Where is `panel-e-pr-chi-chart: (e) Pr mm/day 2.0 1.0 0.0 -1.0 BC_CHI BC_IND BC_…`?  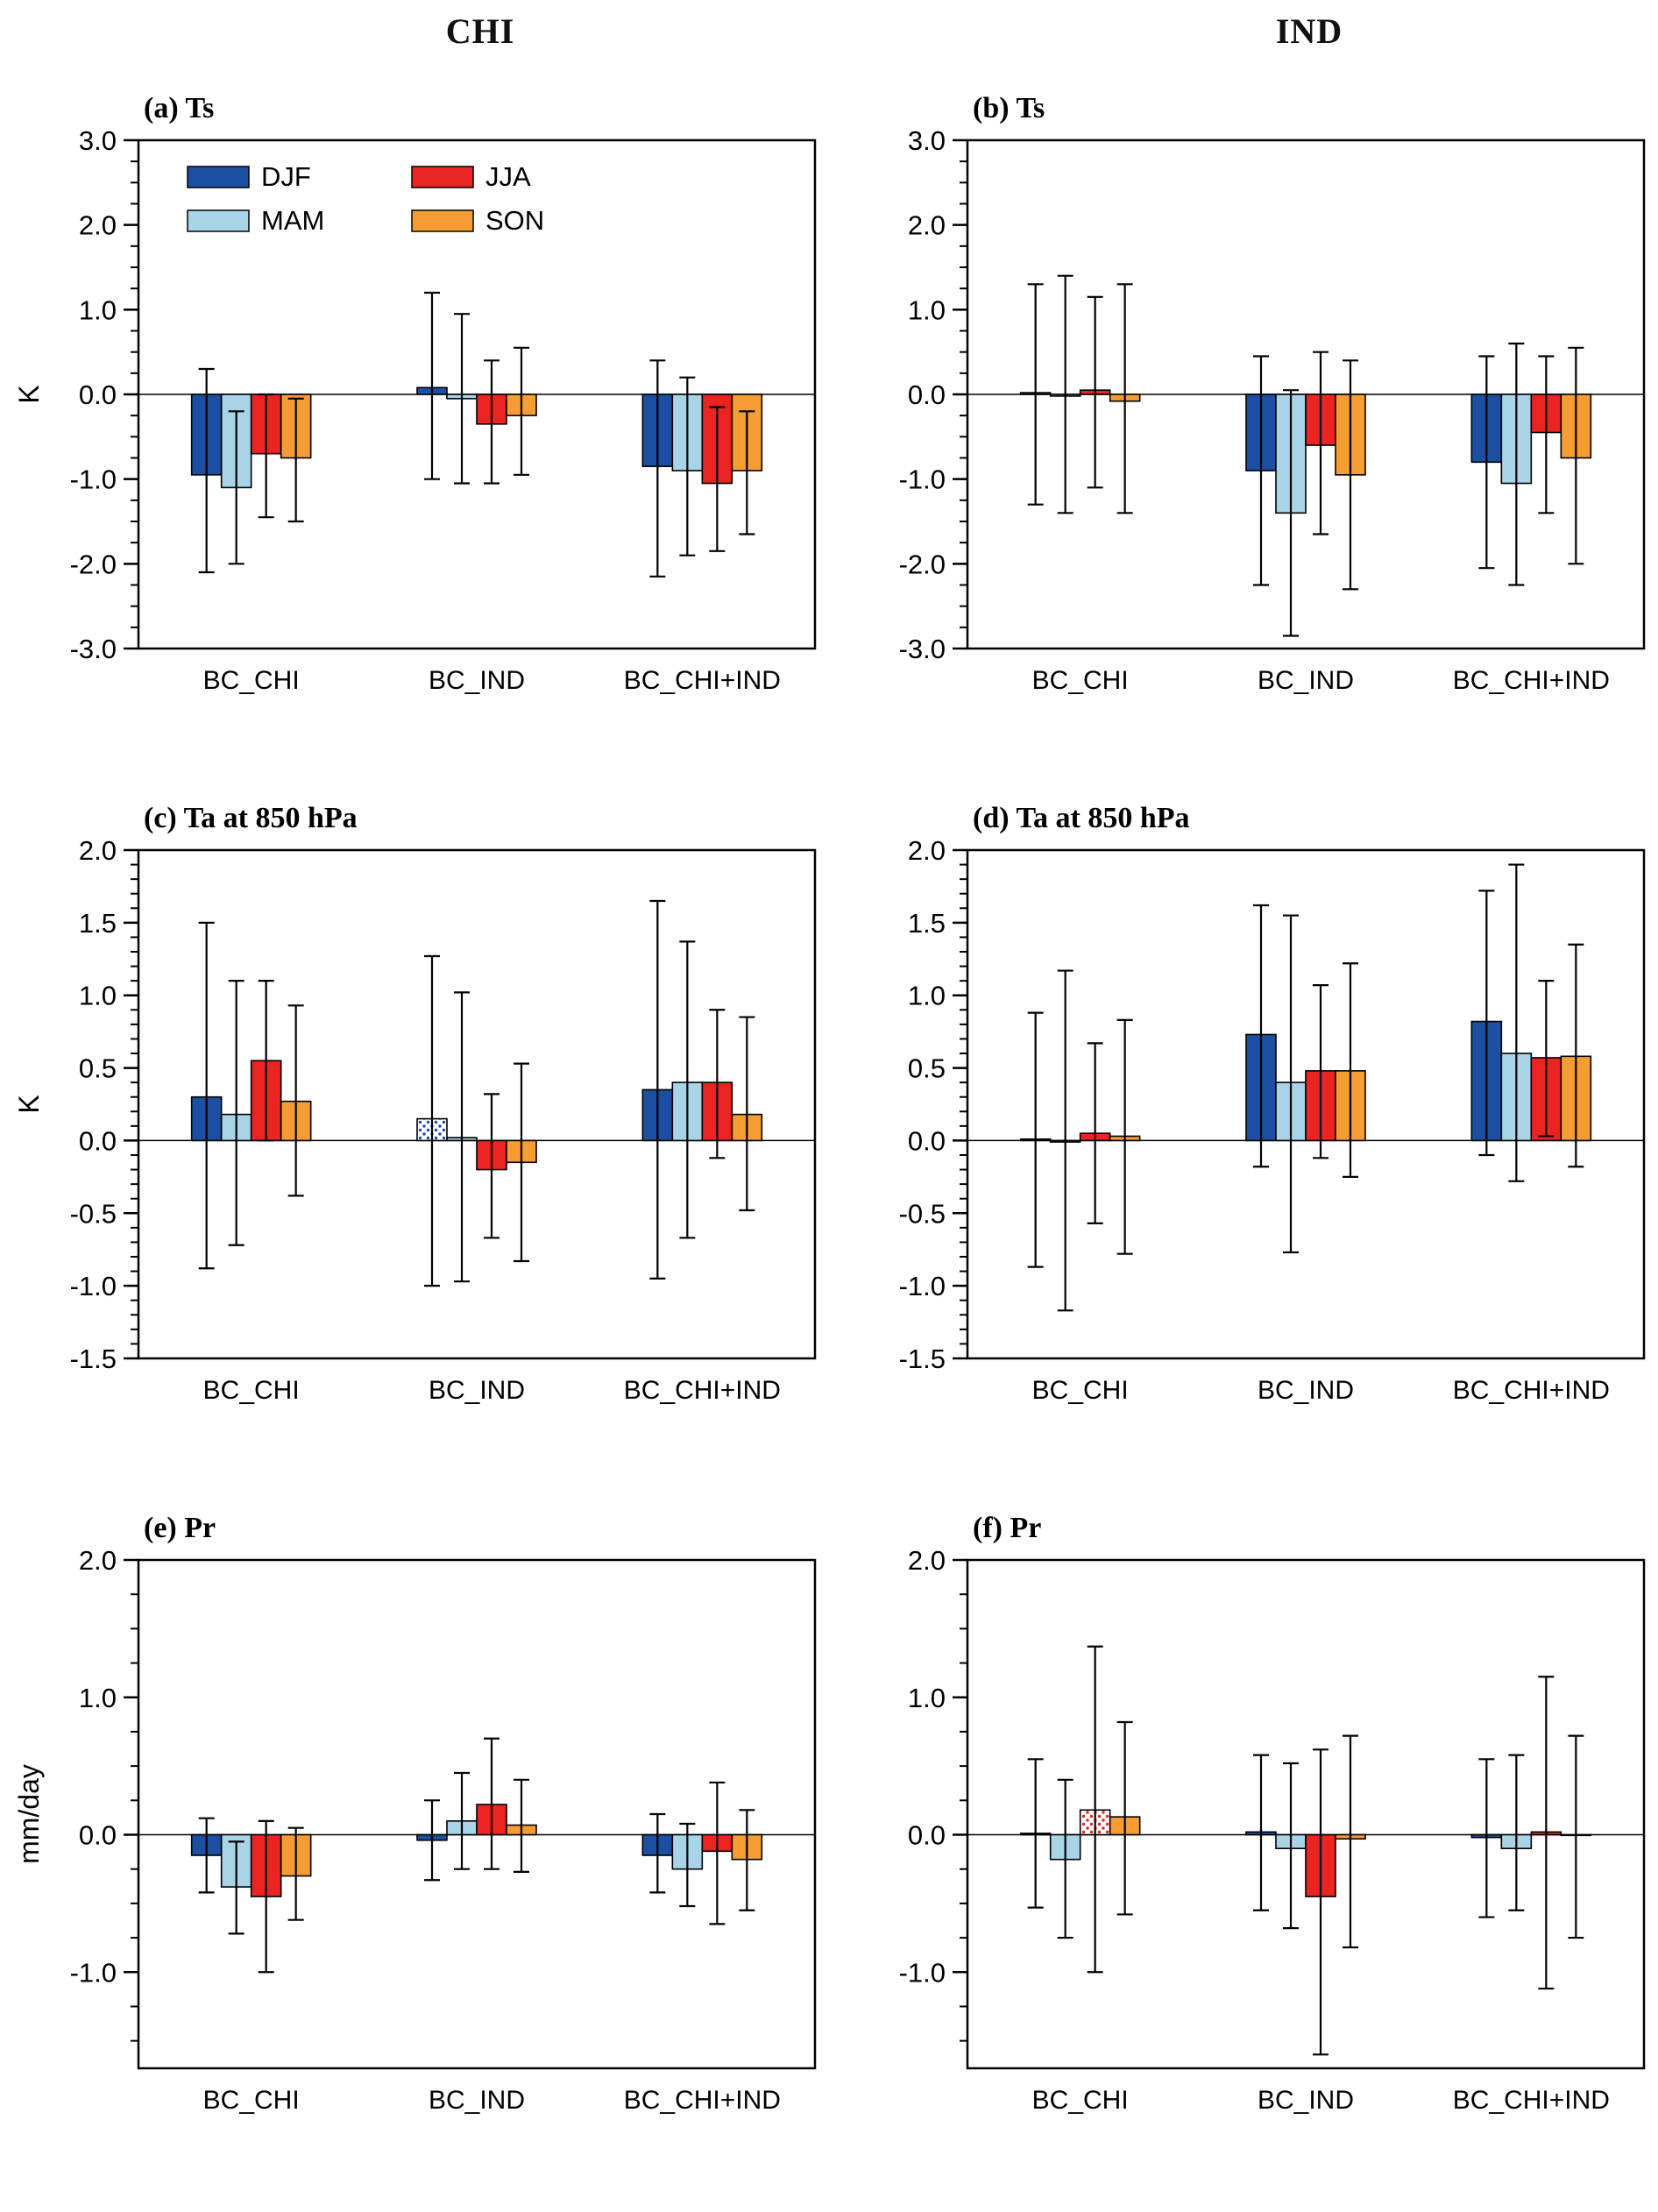 panel-e-pr-chi-chart: (e) Pr mm/day 2.0 1.0 0.0 -1.0 BC_CHI BC_IND BC_… is located at coordinates (415, 1813).